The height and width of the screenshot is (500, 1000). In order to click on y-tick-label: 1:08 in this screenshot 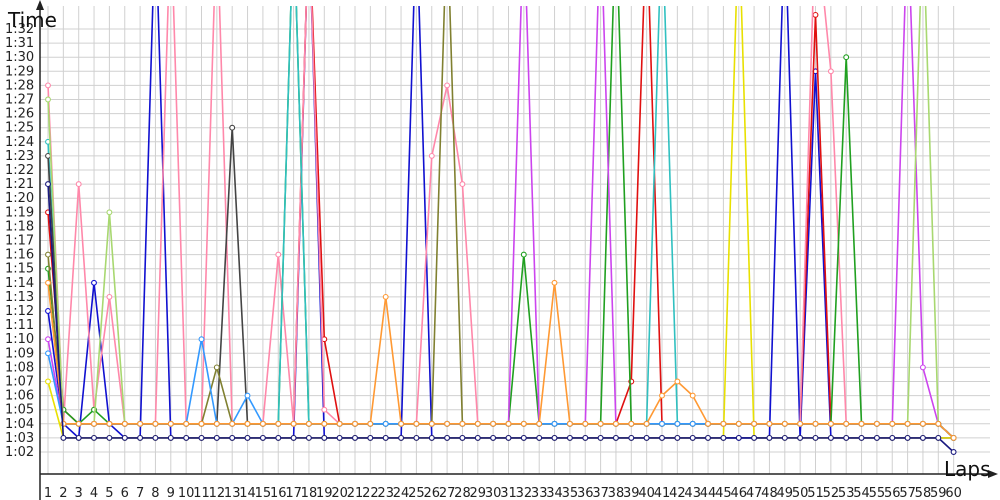, I will do `click(19, 367)`.